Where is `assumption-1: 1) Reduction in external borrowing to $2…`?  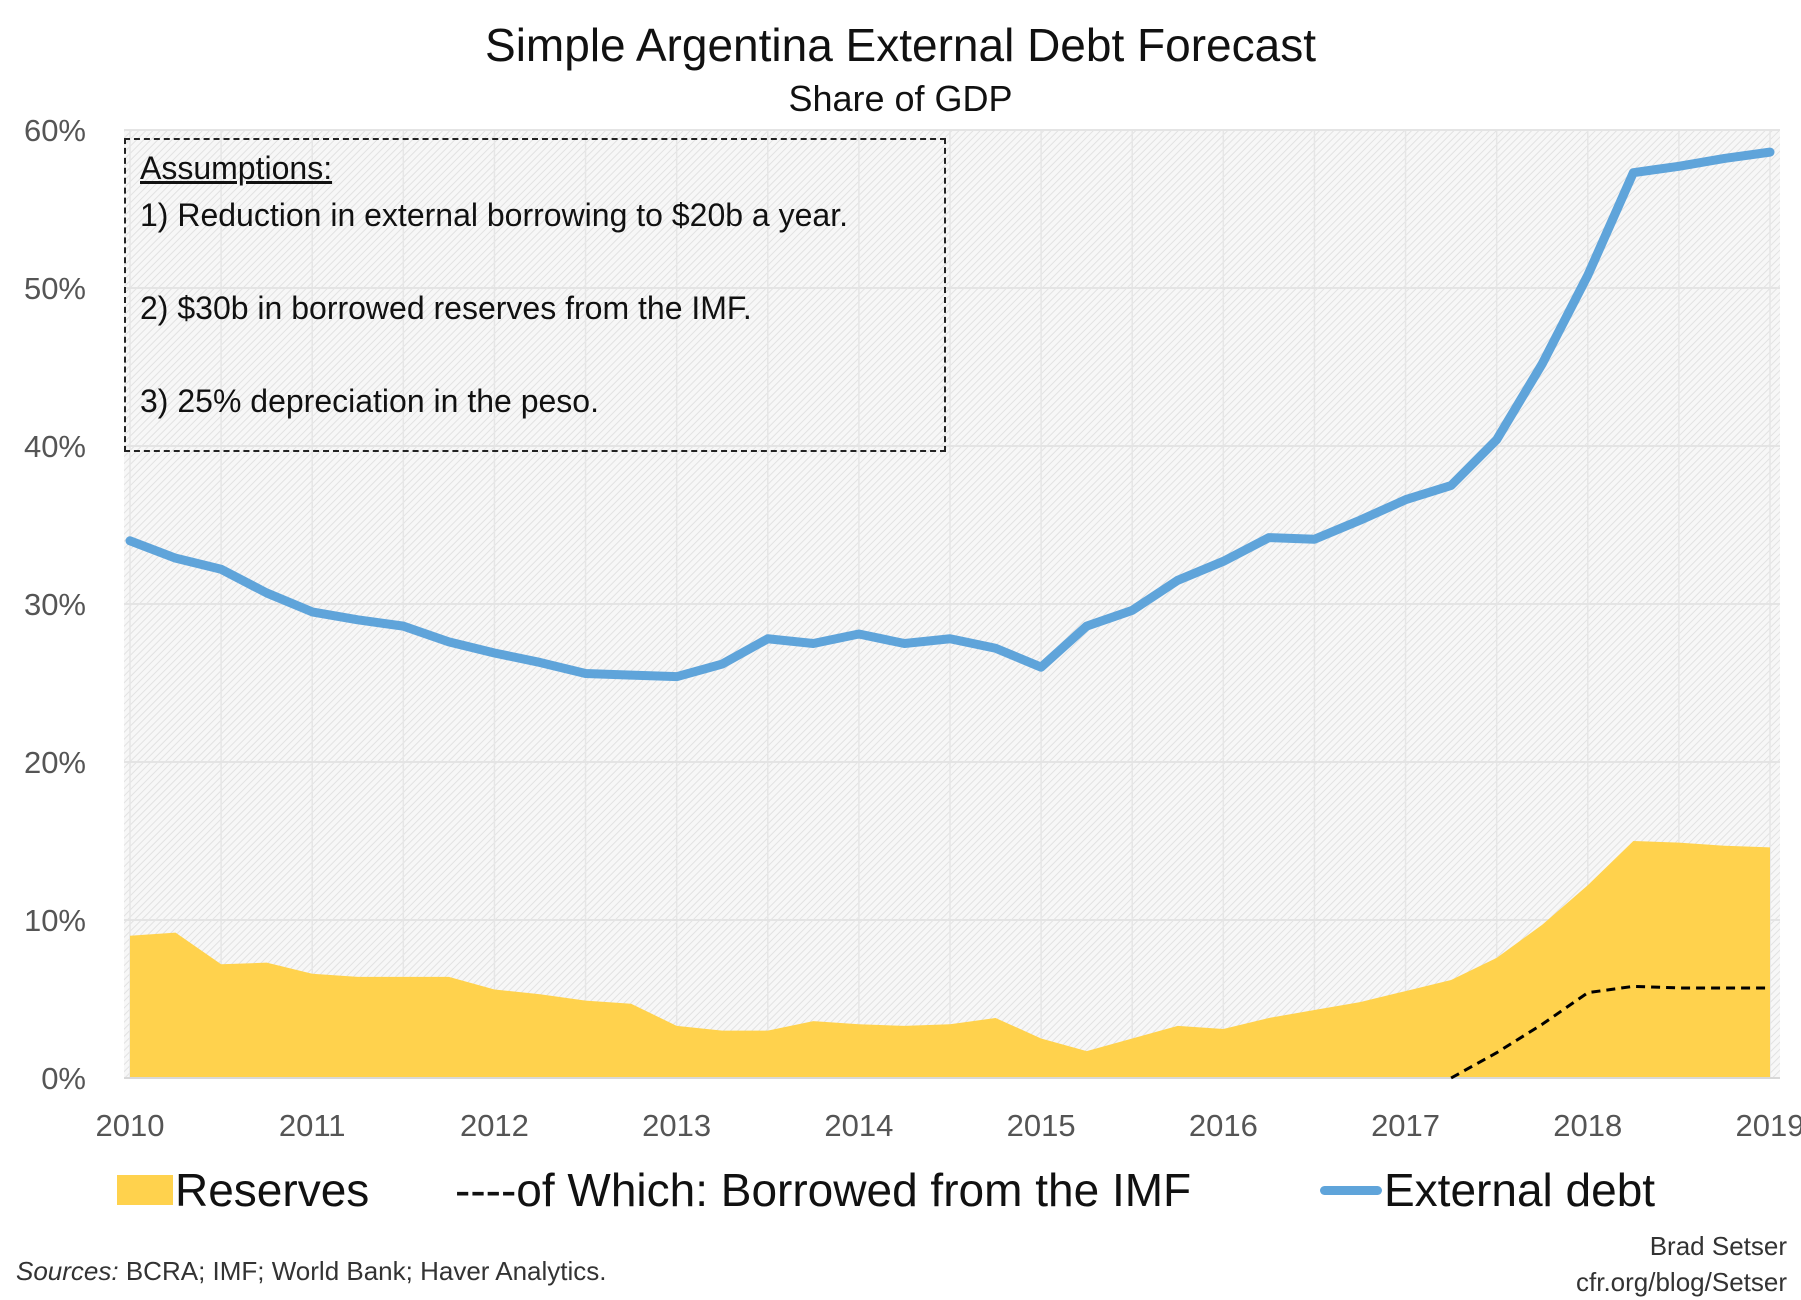
assumption-1: 1) Reduction in external borrowing to $2… is located at coordinates (494, 215).